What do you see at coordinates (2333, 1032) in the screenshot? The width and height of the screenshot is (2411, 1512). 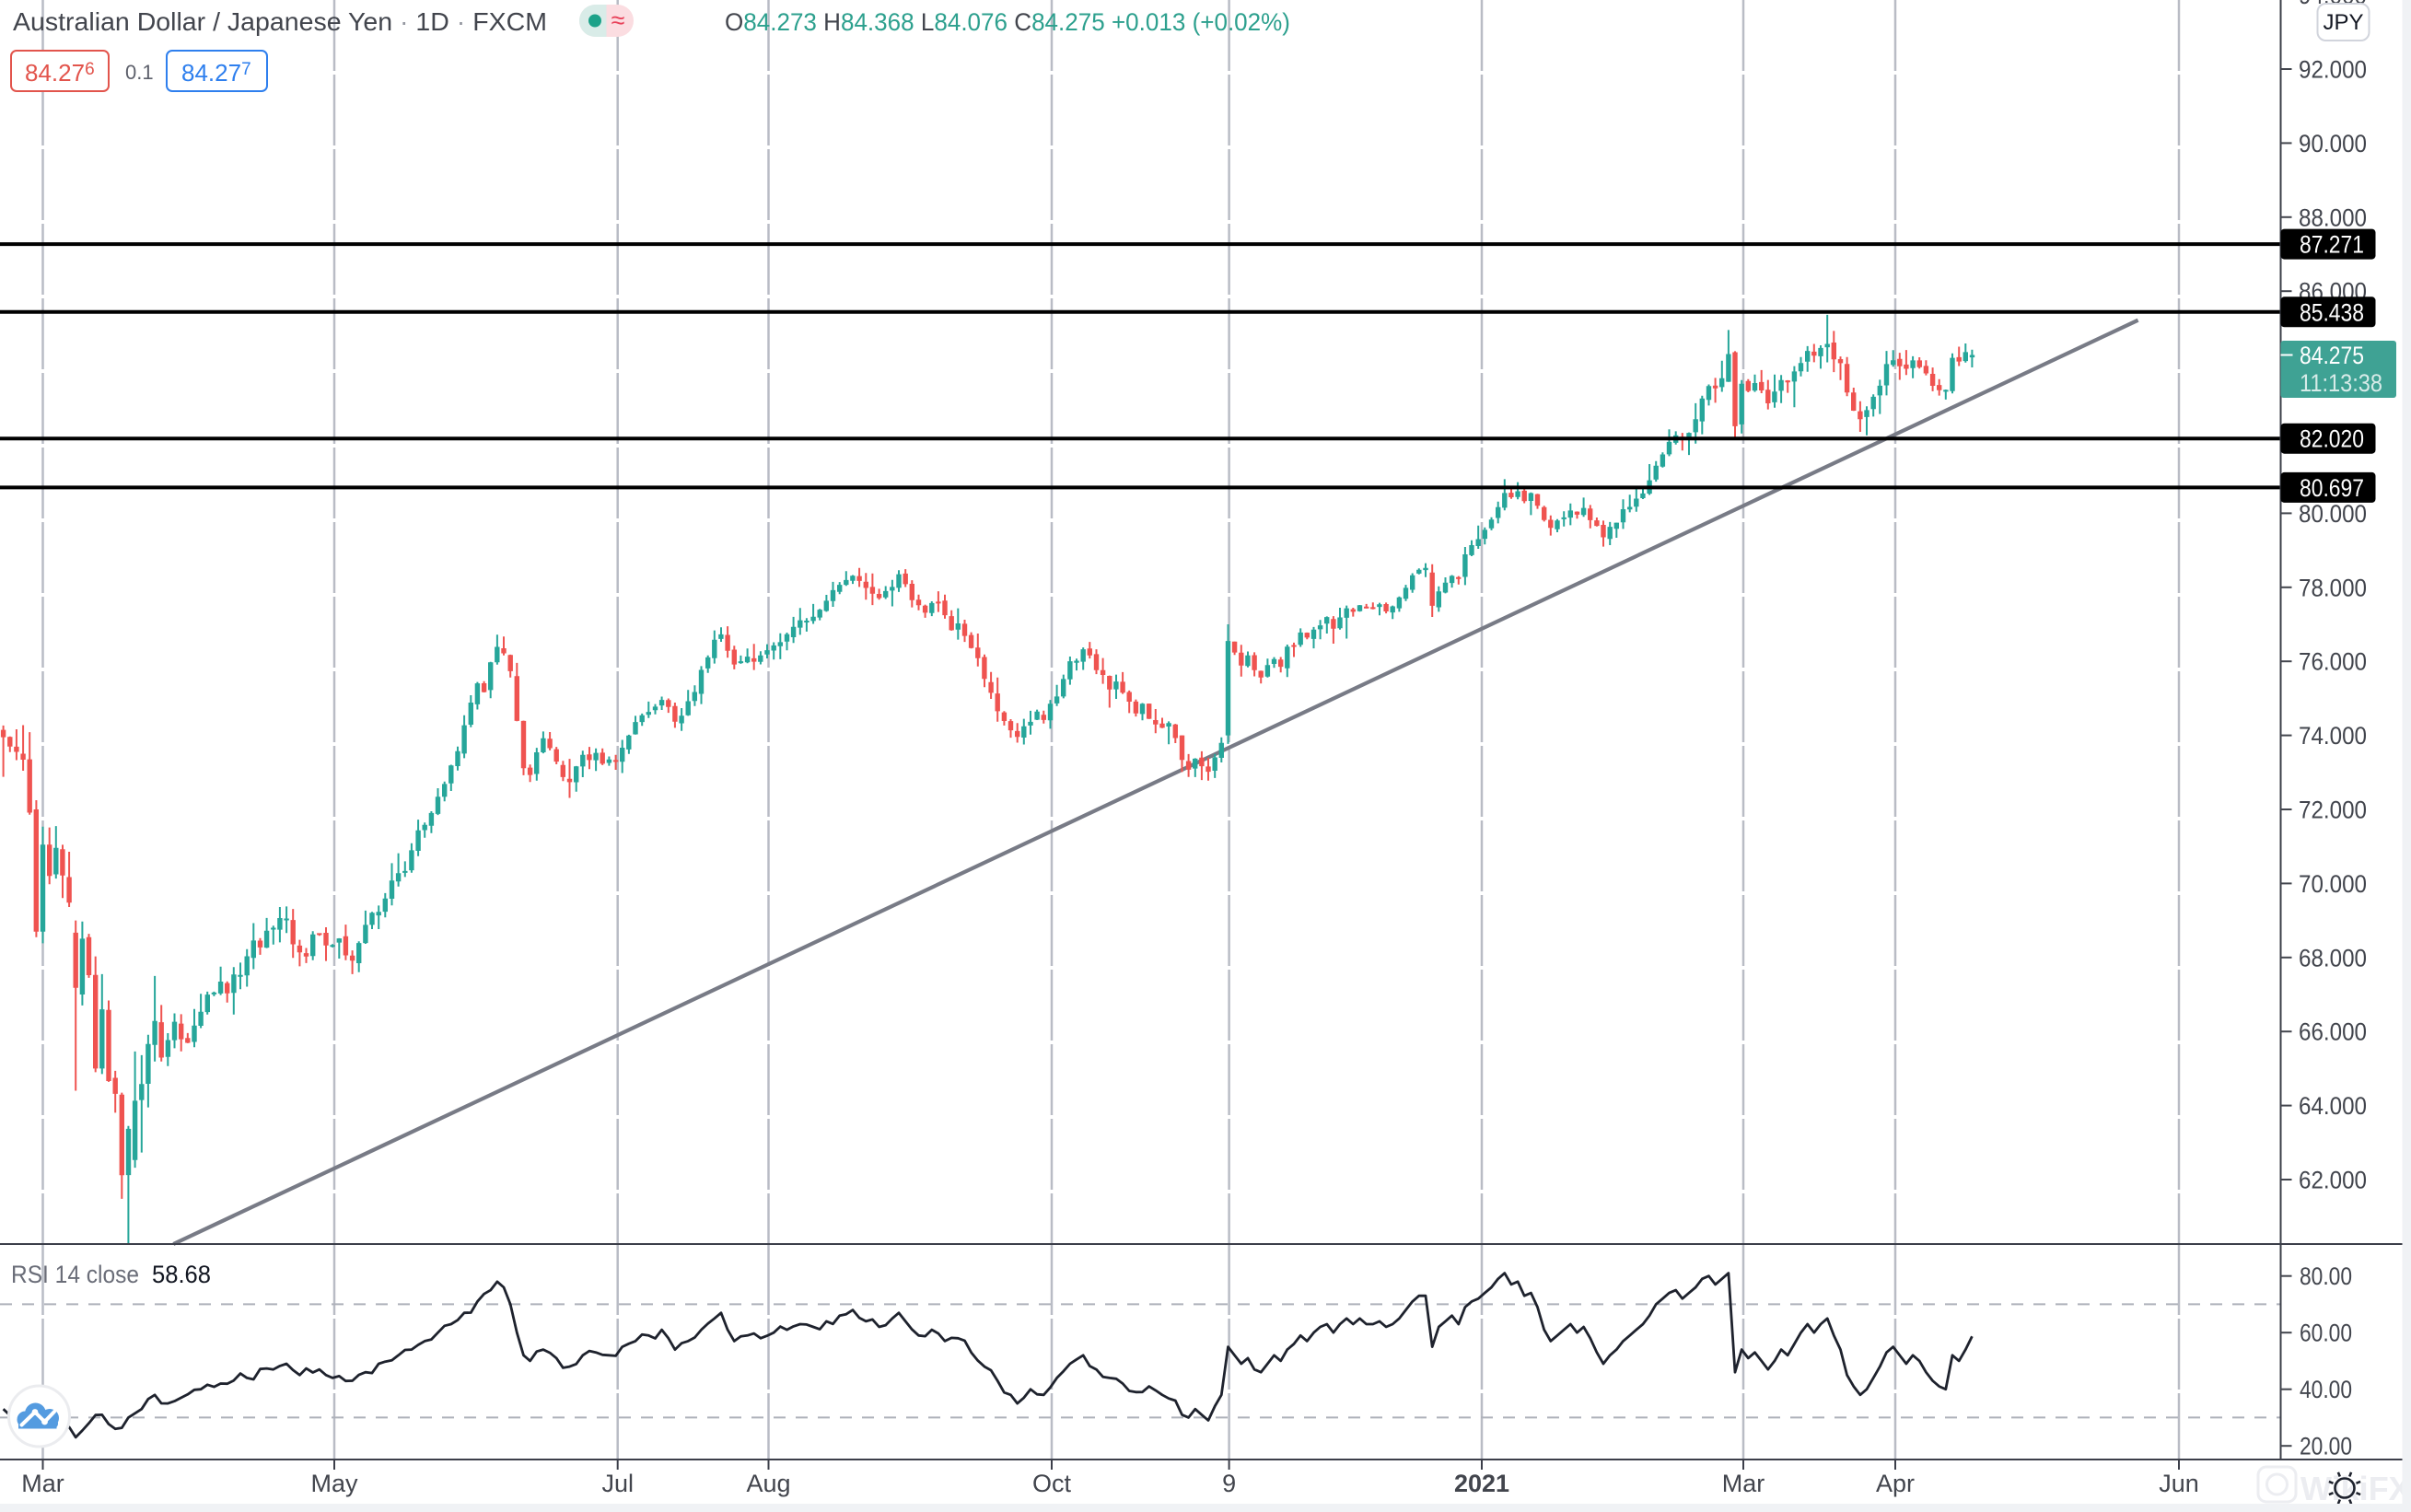 I see `svg-text: 66.000` at bounding box center [2333, 1032].